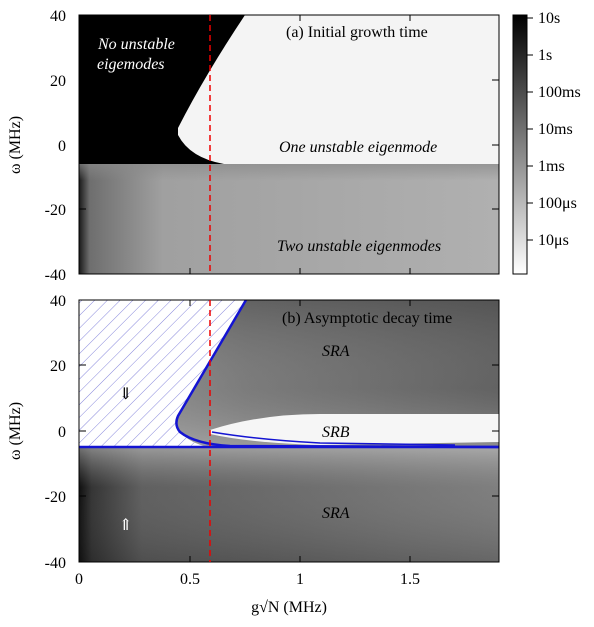 The height and width of the screenshot is (627, 594). I want to click on panel-b-up-arrow: ⇑, so click(125, 525).